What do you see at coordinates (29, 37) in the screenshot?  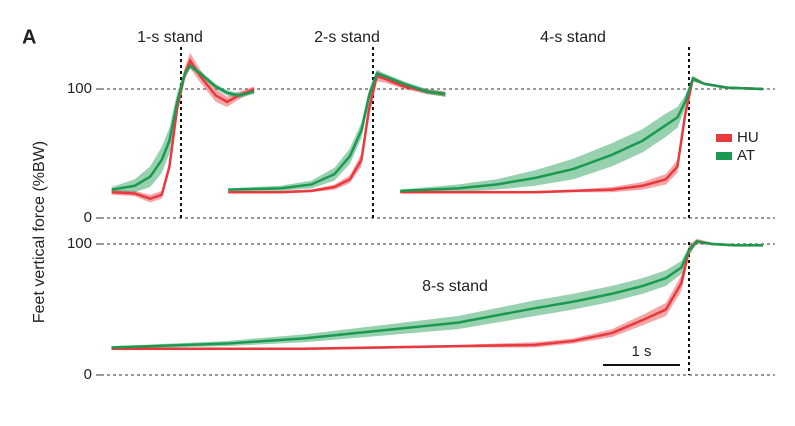 I see `panel-label: A` at bounding box center [29, 37].